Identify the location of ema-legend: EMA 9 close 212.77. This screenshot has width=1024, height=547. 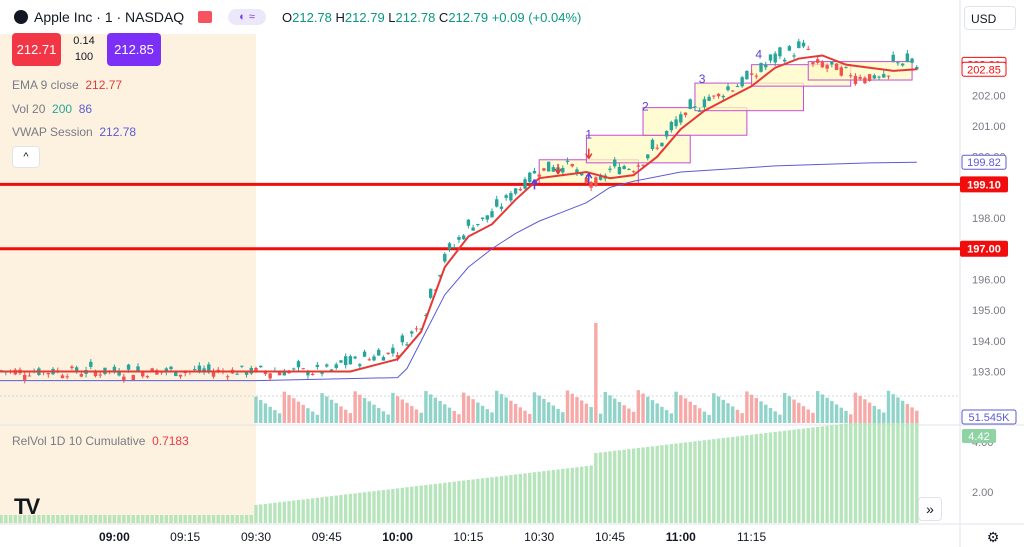
(67, 85).